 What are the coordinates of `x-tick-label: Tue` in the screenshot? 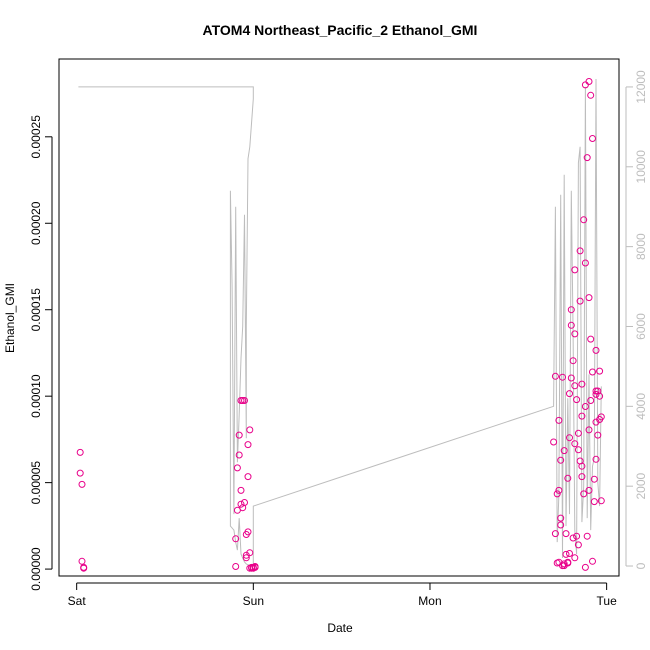 It's located at (607, 601).